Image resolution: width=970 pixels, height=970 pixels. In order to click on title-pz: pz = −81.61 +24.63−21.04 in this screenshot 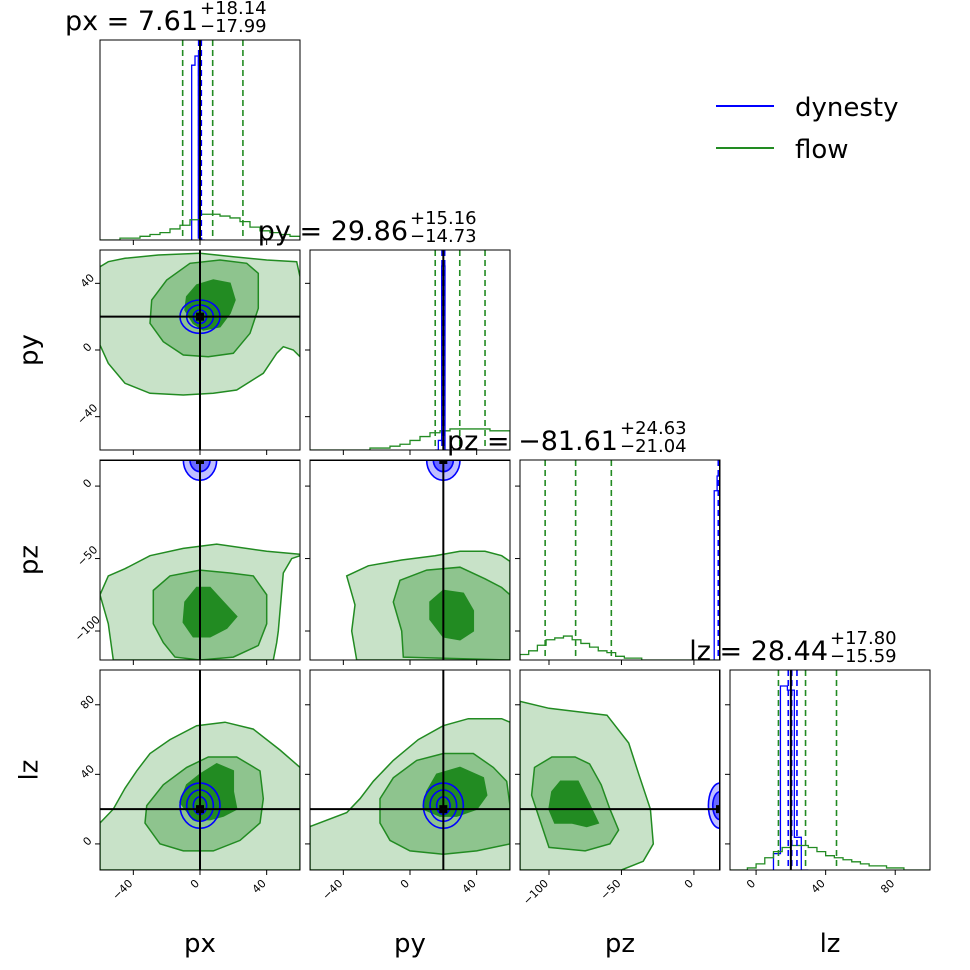, I will do `click(567, 437)`.